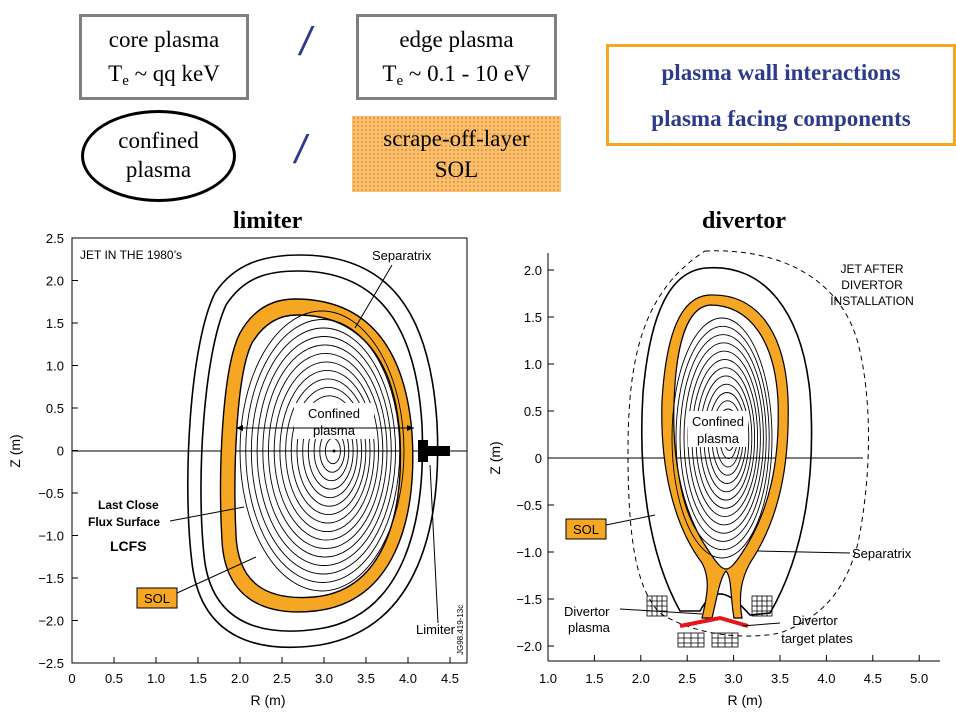  Describe the element at coordinates (55, 408) in the screenshot. I see `limiter-ytick-label: 0.5` at that location.